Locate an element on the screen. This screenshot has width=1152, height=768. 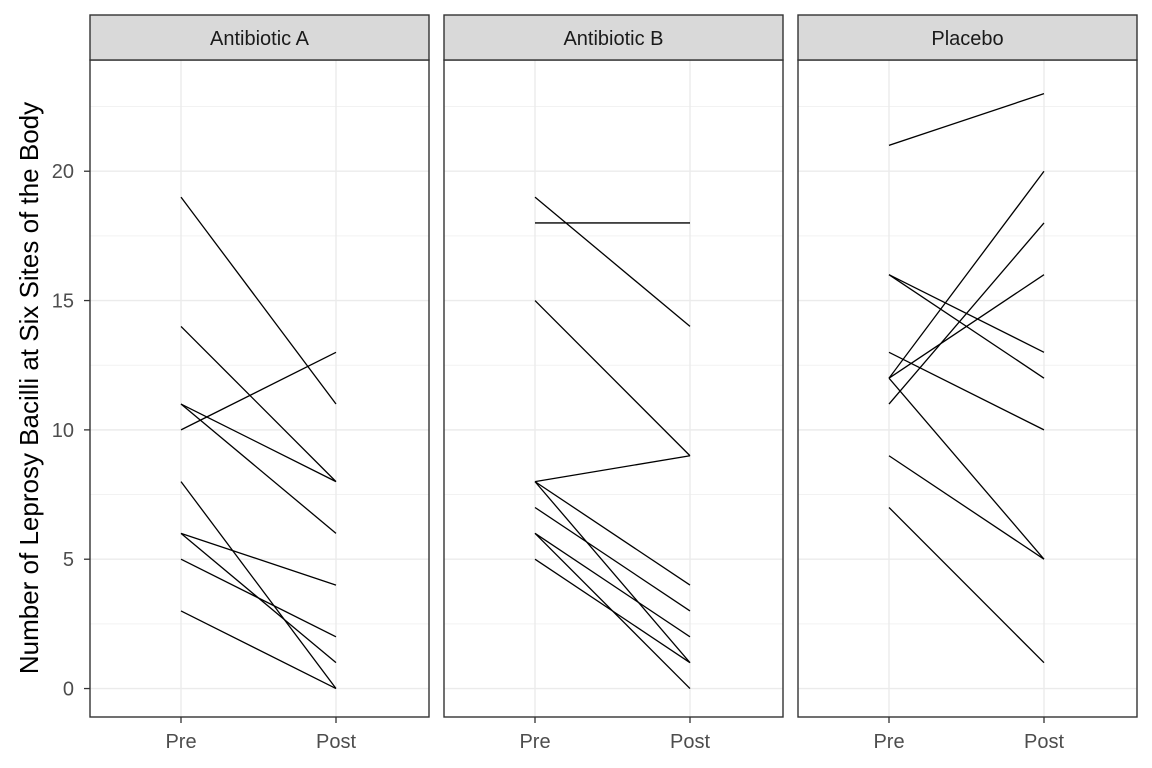
y-tick-label: 10 is located at coordinates (63, 431).